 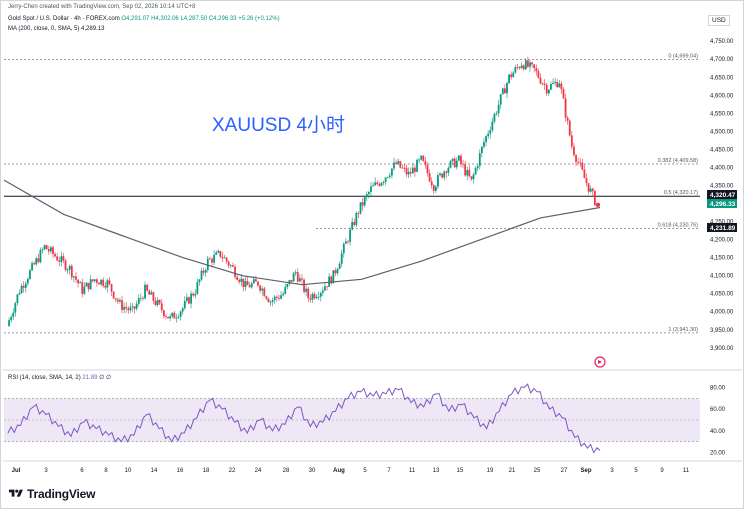 I want to click on fib05-tag: 4,320.47, so click(x=723, y=195).